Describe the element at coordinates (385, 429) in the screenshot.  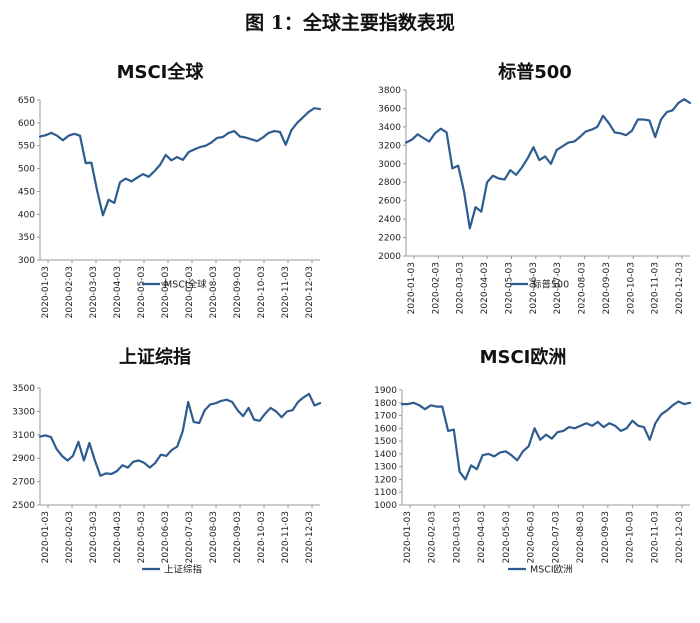
I see `y-tick-label: 1600` at that location.